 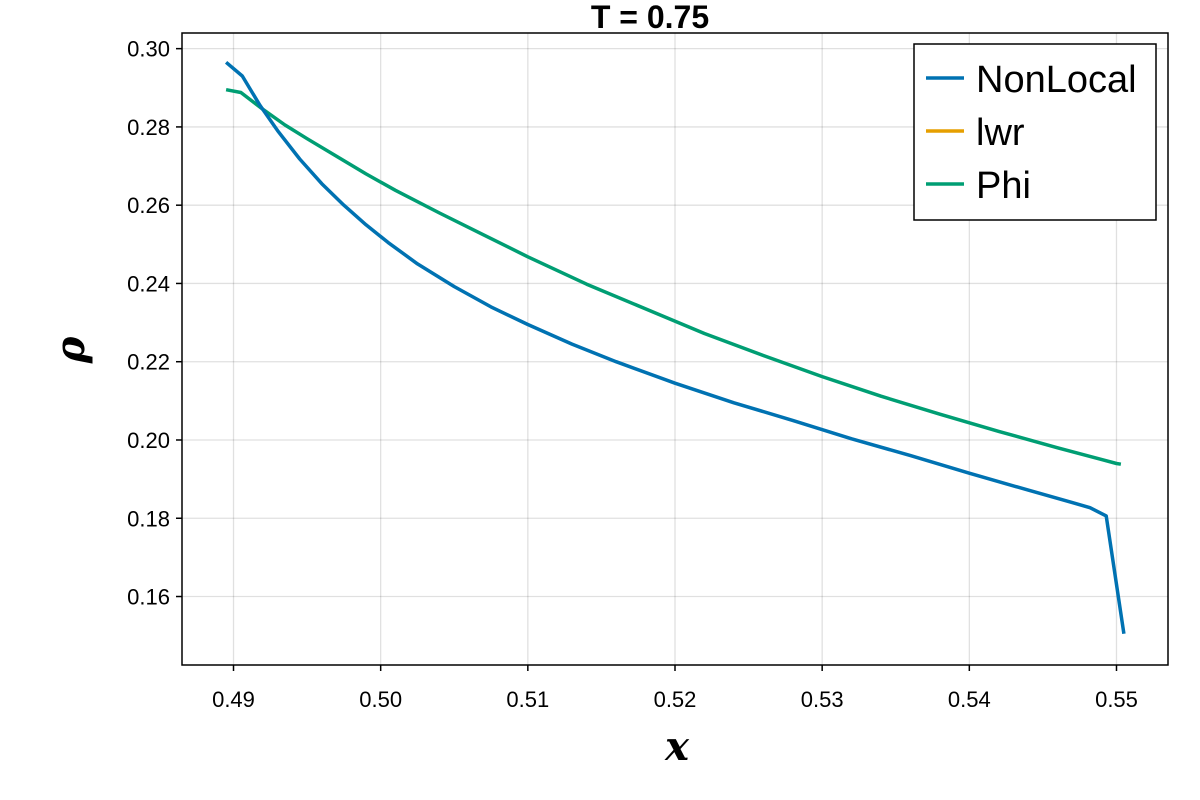 What do you see at coordinates (1056, 80) in the screenshot?
I see `legend-label-nonlocal: NonLocal` at bounding box center [1056, 80].